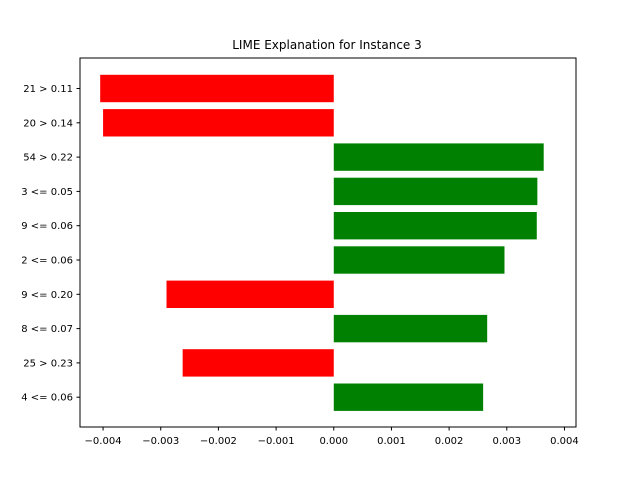  Describe the element at coordinates (391, 441) in the screenshot. I see `x-tick-label-5: 0.001` at that location.